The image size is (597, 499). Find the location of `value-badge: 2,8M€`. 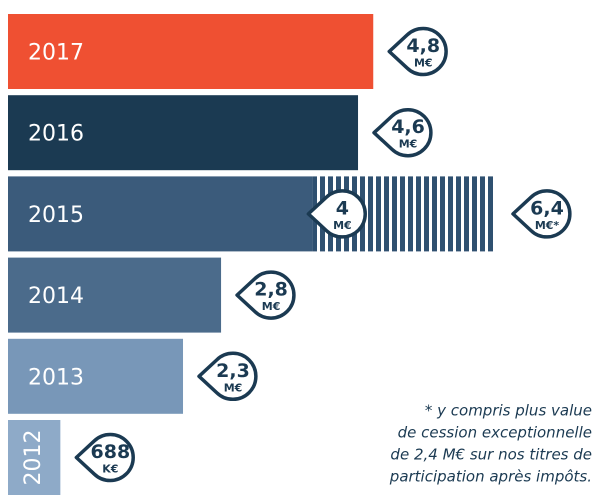

value-badge: 2,8M€ is located at coordinates (265, 295).